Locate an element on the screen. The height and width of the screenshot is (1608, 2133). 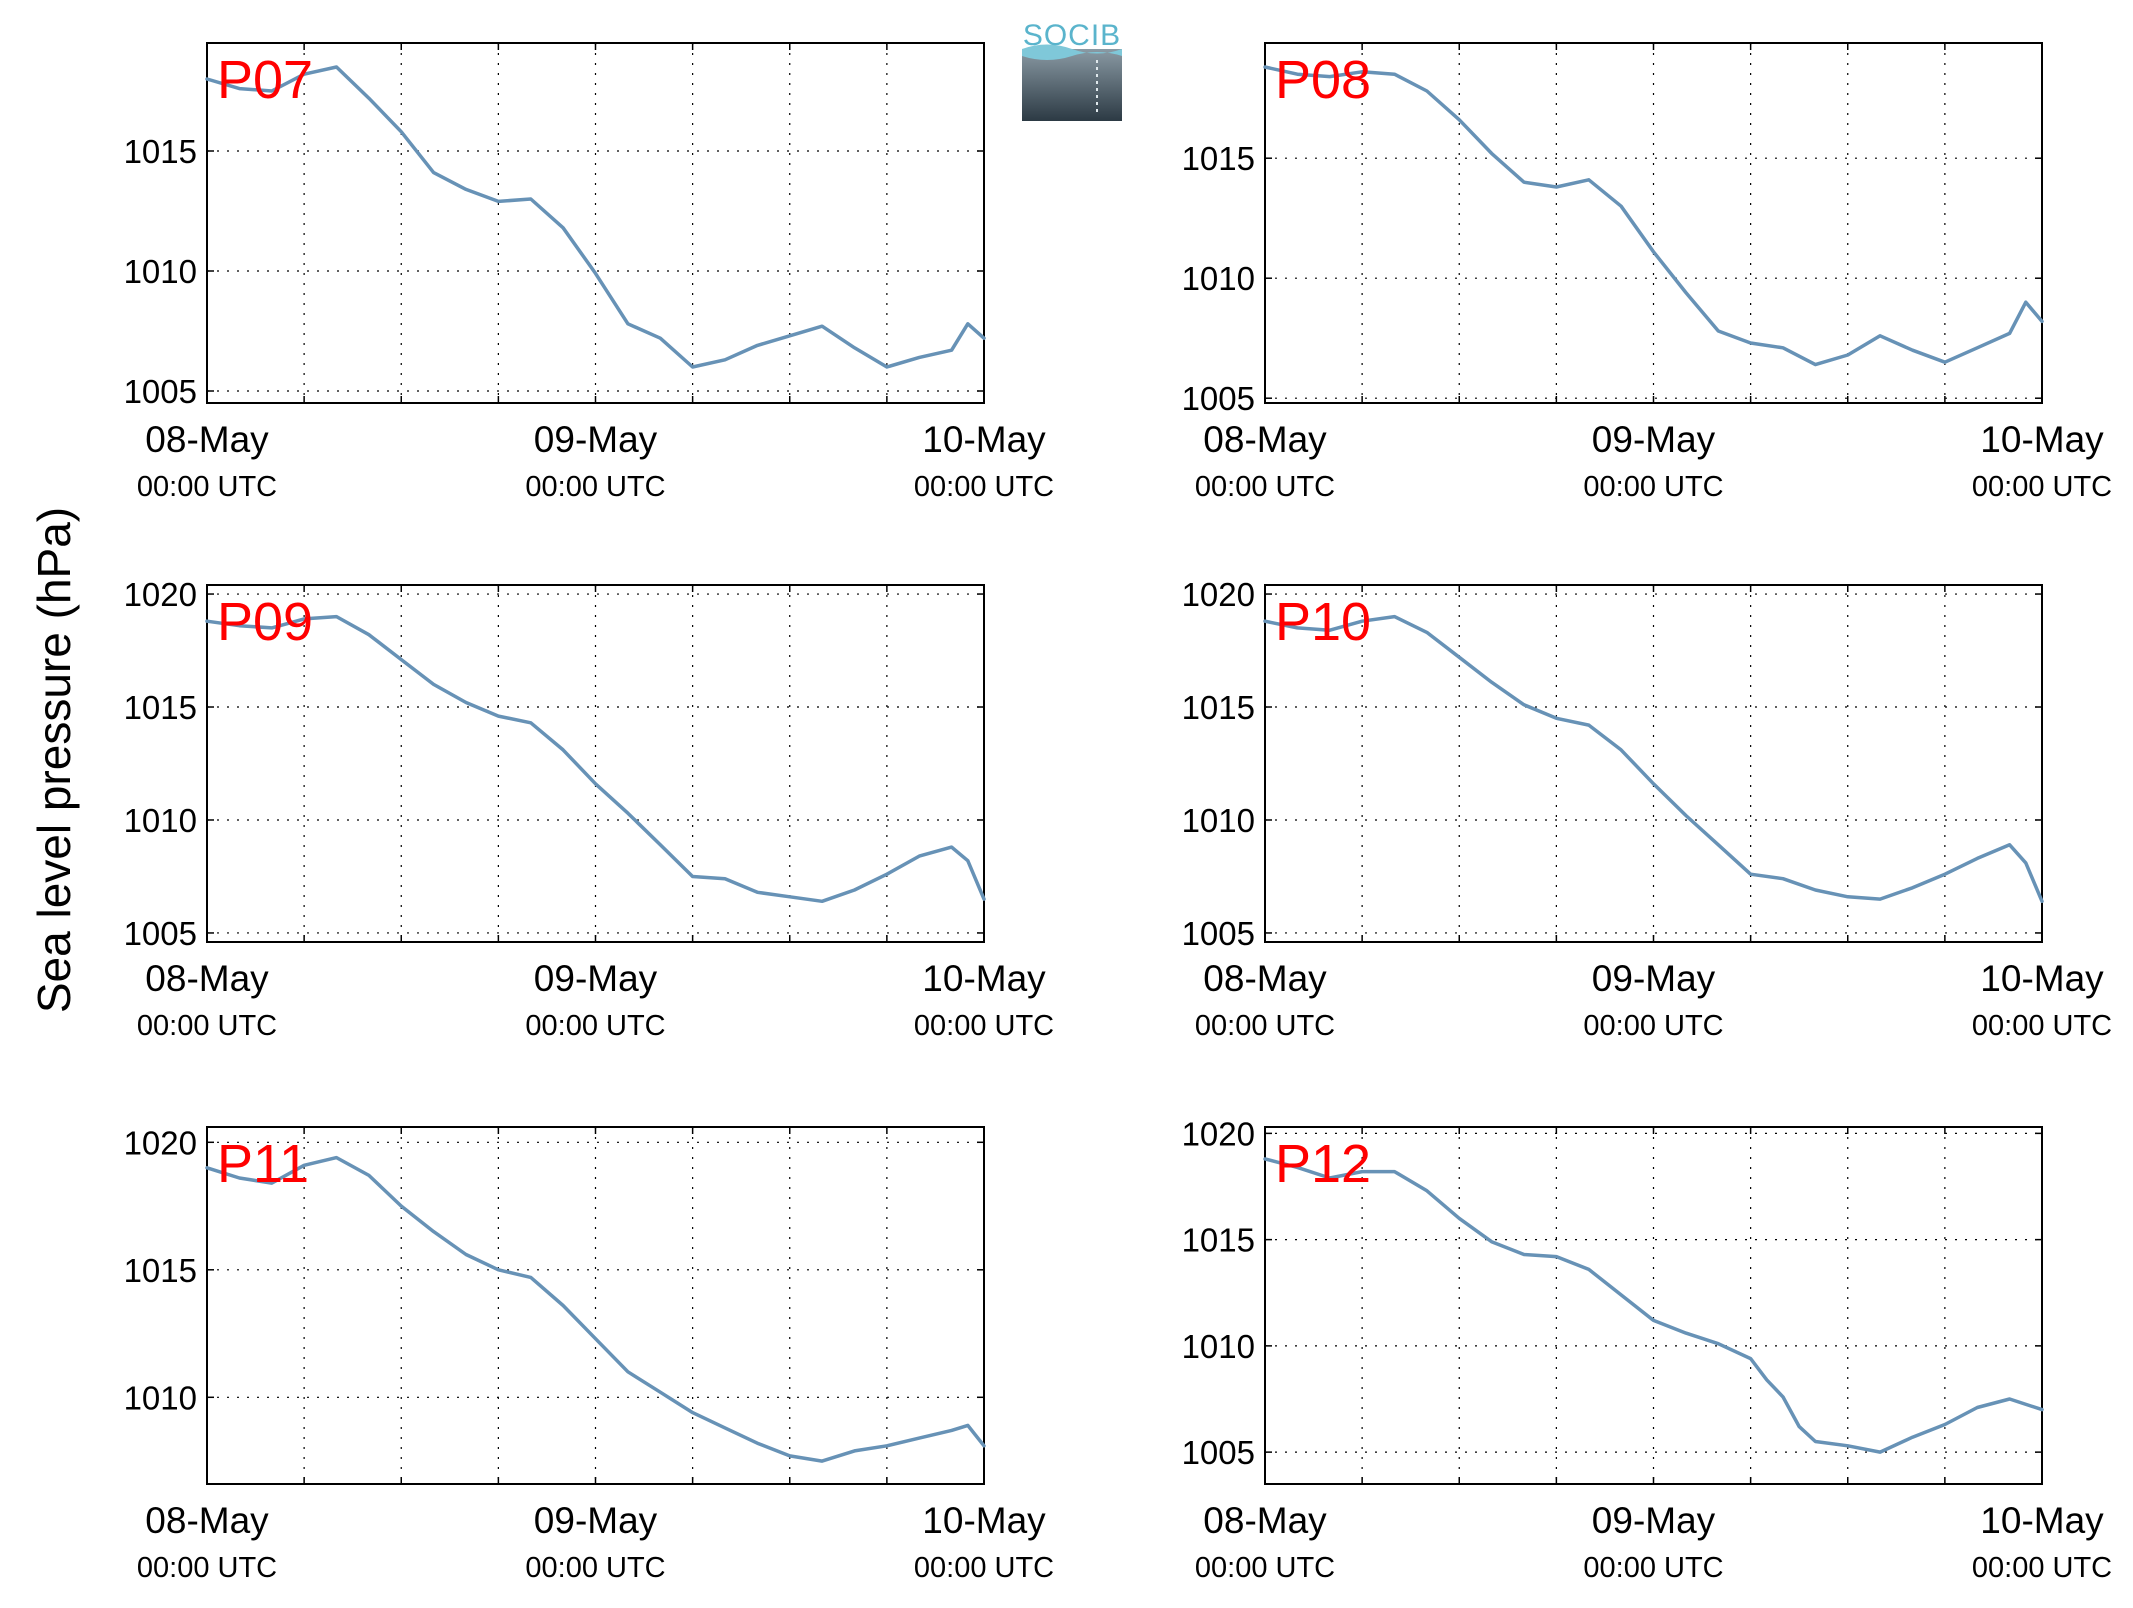
panel-label: P07 is located at coordinates (265, 80).